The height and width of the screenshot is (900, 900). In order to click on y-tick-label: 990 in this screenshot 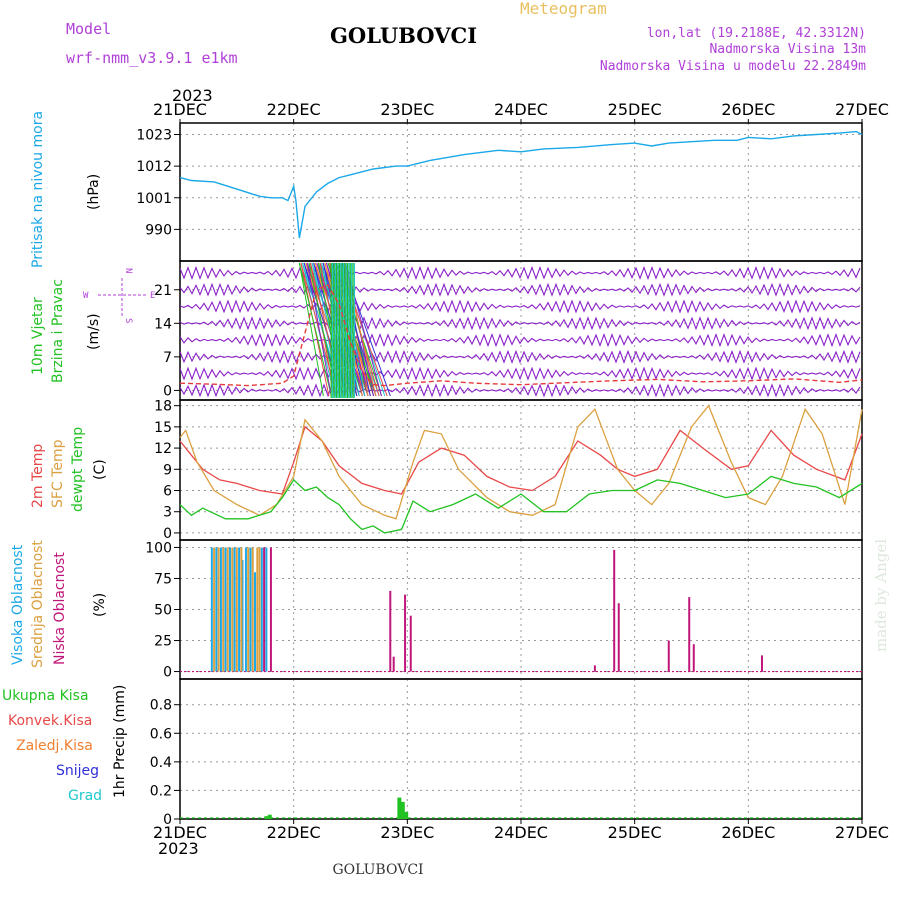, I will do `click(158, 230)`.